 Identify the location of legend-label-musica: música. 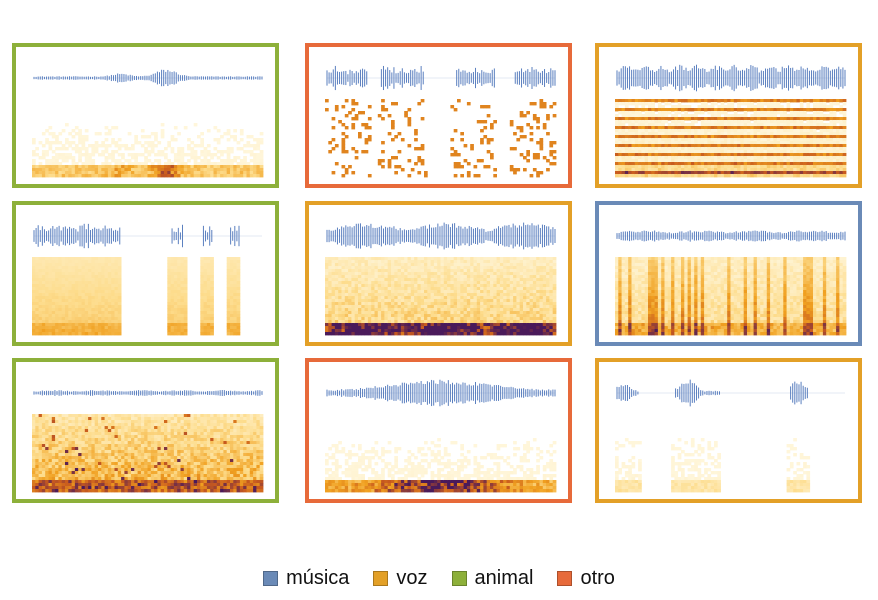
(318, 578).